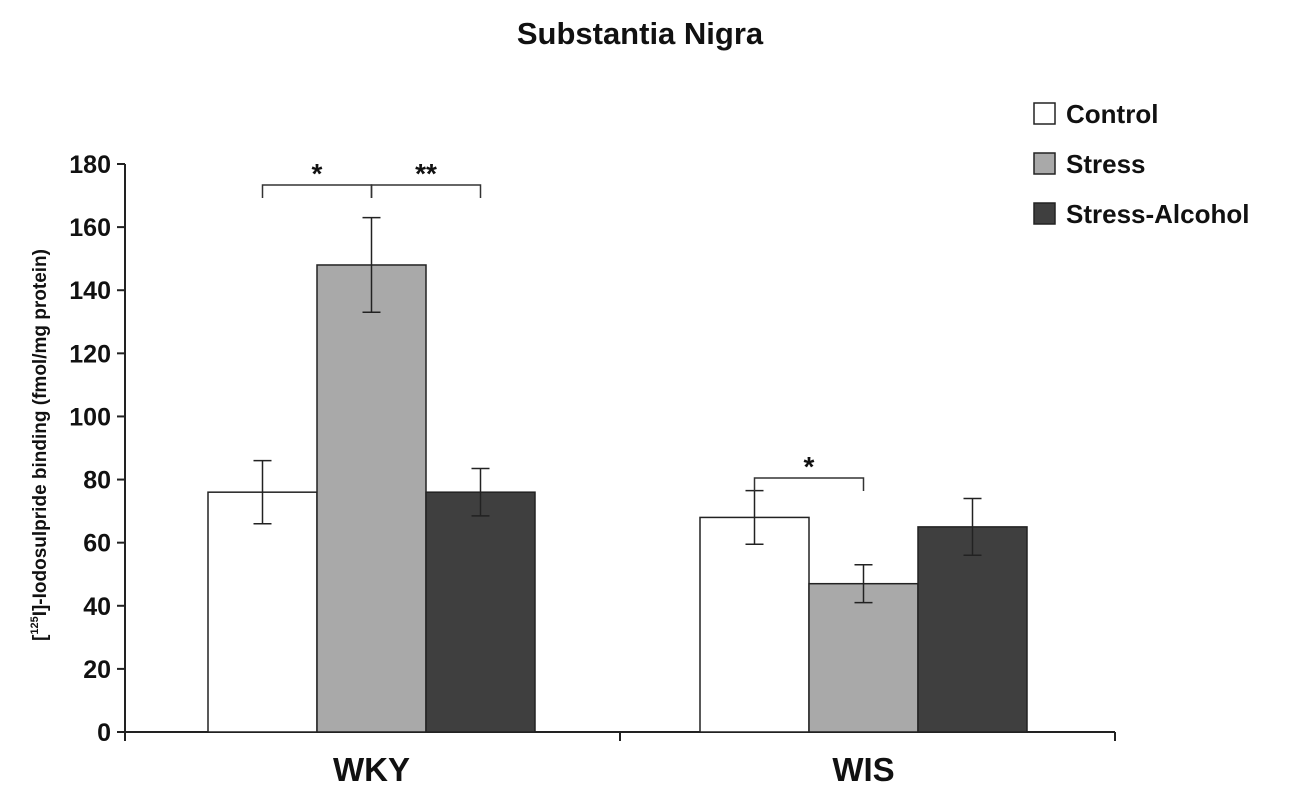  What do you see at coordinates (480, 612) in the screenshot?
I see `bar-stress-alcohol-wky` at bounding box center [480, 612].